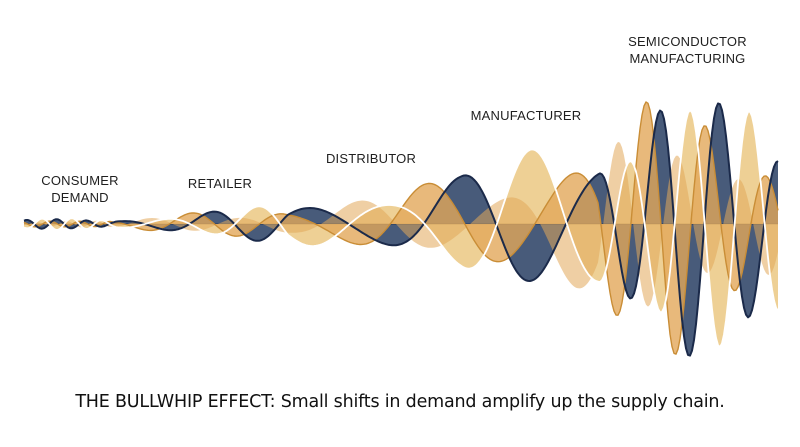 This screenshot has height=447, width=800. I want to click on label-retailer-line-1: RETAILER, so click(220, 183).